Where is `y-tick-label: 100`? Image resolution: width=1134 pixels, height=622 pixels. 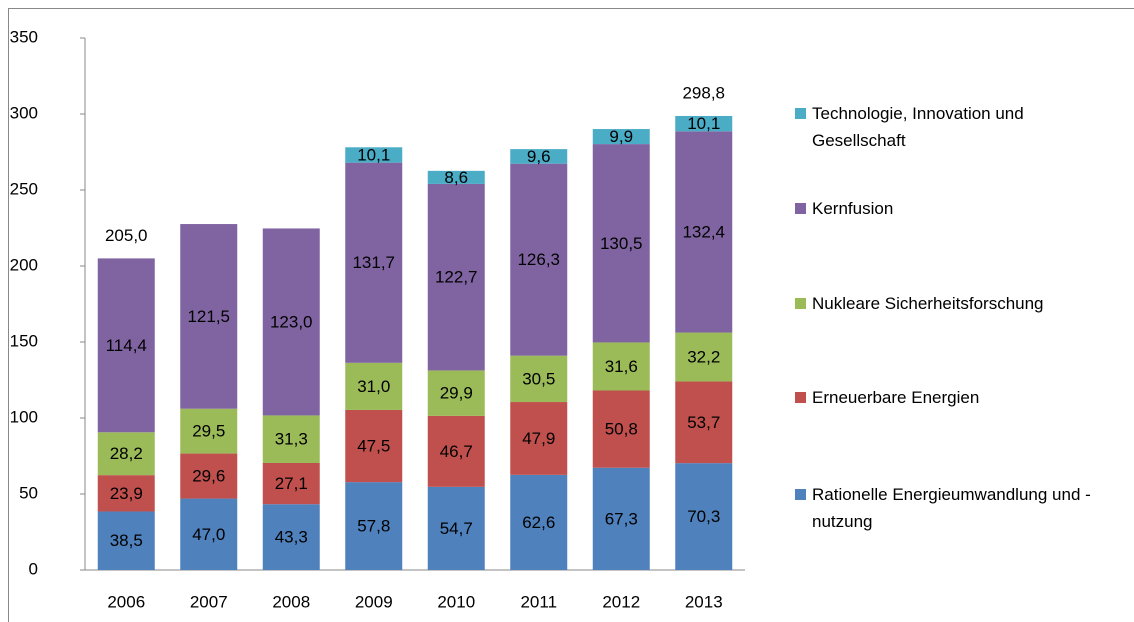 y-tick-label: 100 is located at coordinates (24, 416).